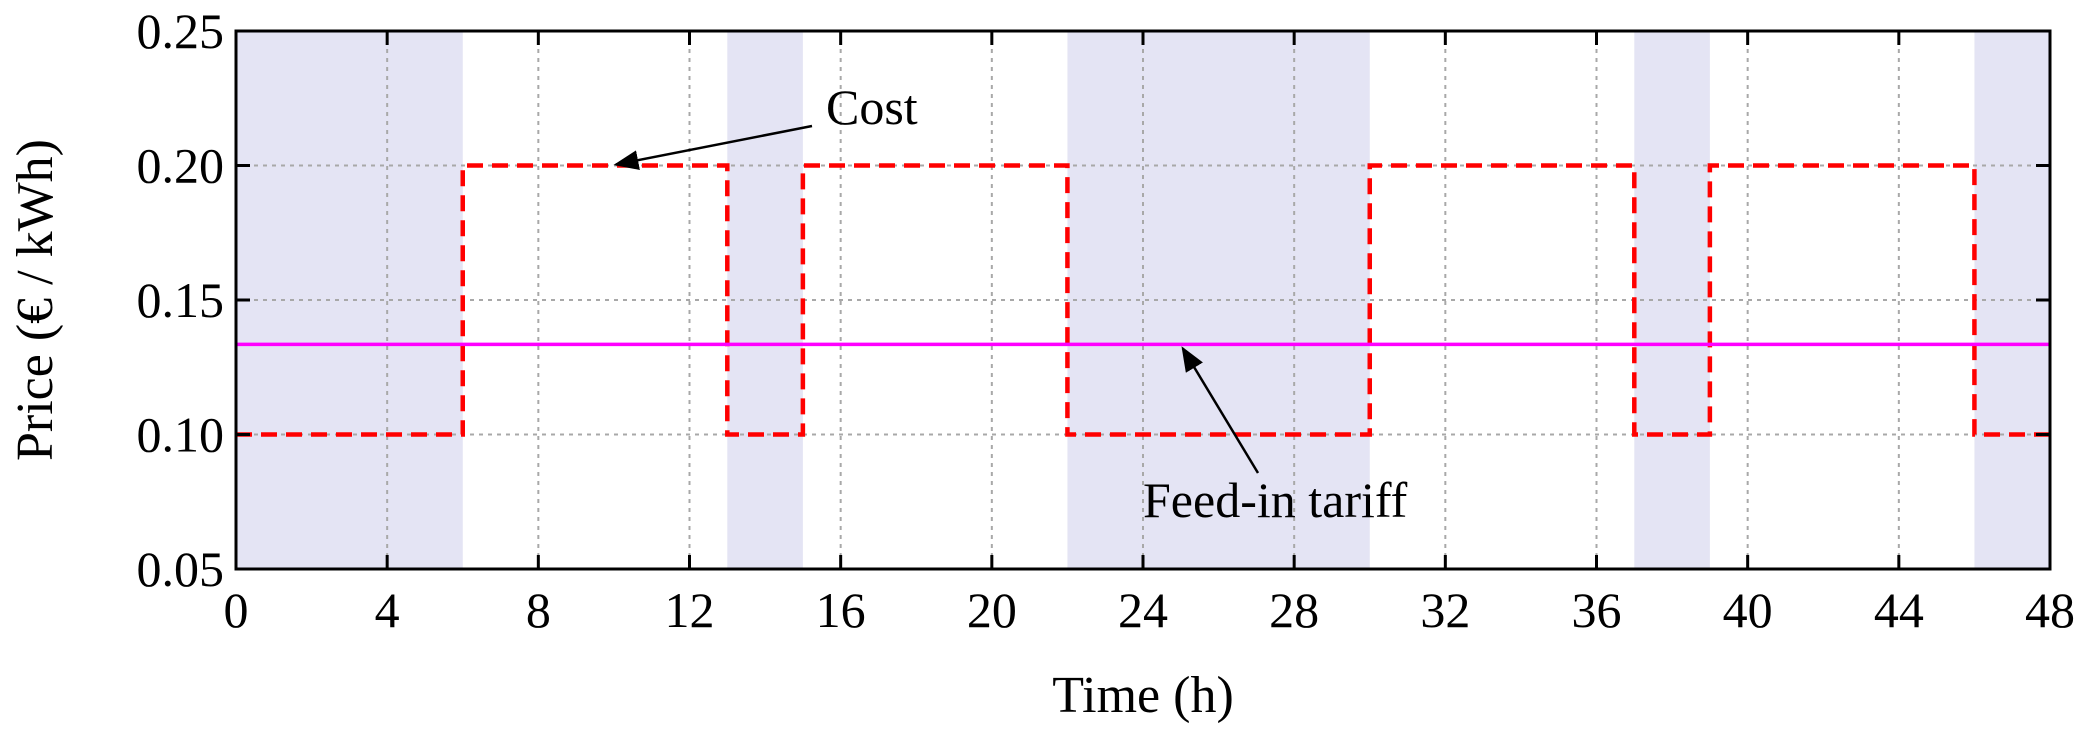  I want to click on x-tick-label-6: 24, so click(1143, 610).